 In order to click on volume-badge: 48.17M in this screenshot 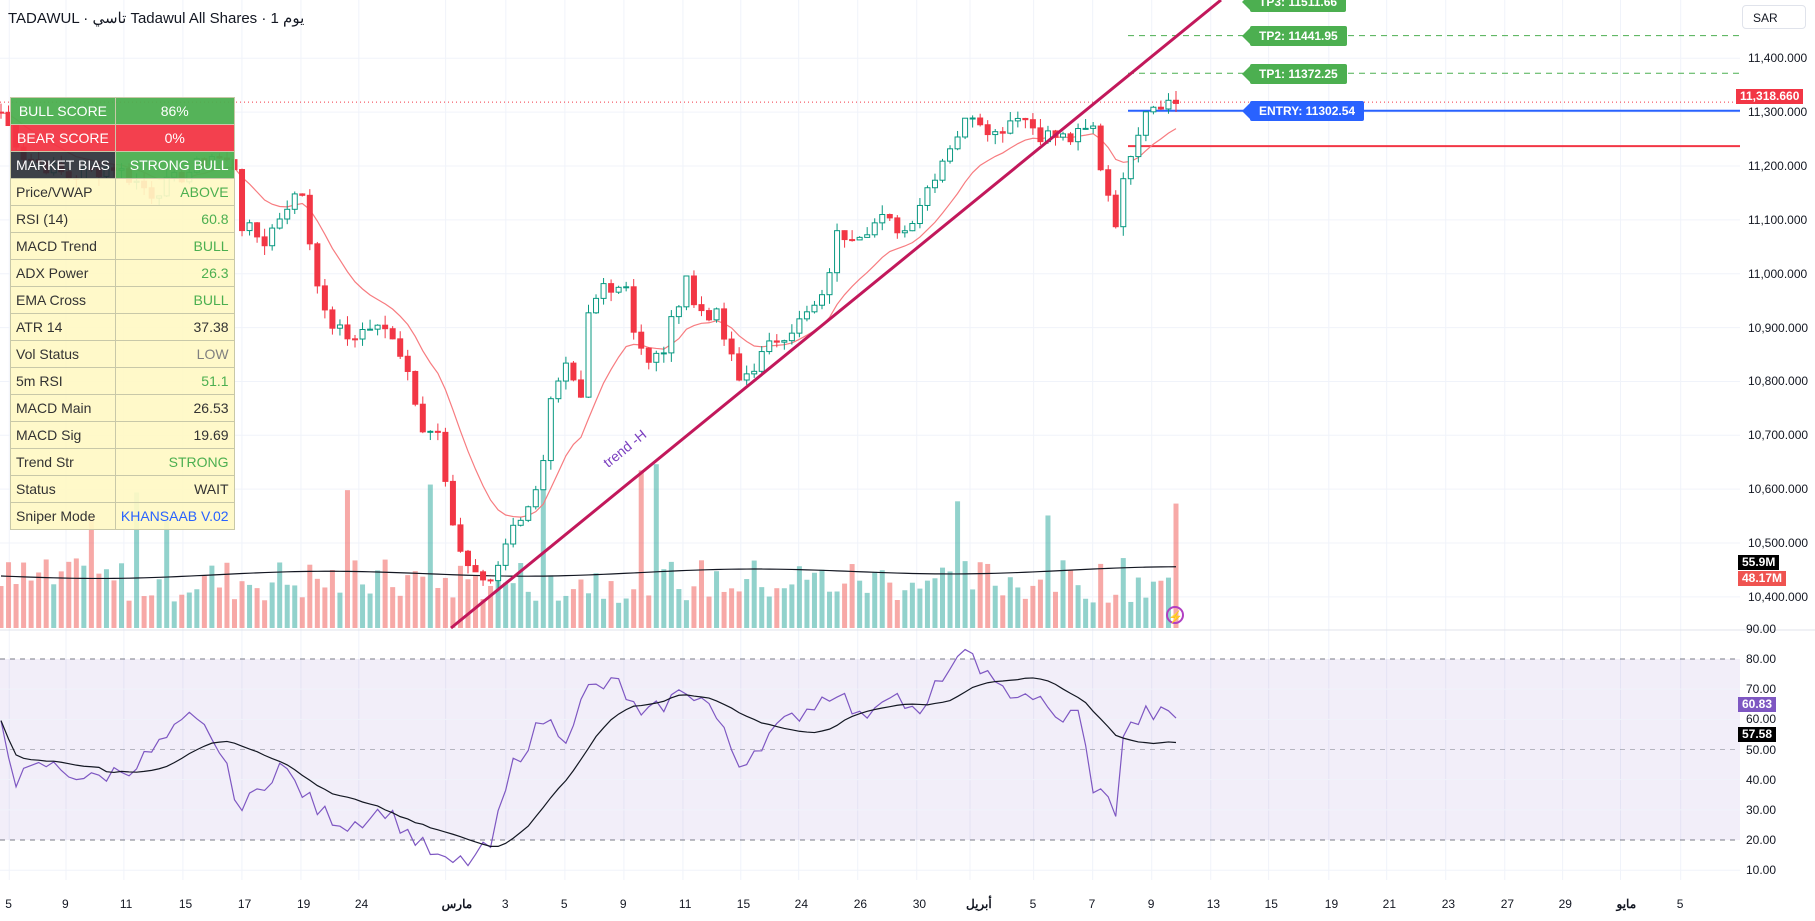, I will do `click(1762, 578)`.